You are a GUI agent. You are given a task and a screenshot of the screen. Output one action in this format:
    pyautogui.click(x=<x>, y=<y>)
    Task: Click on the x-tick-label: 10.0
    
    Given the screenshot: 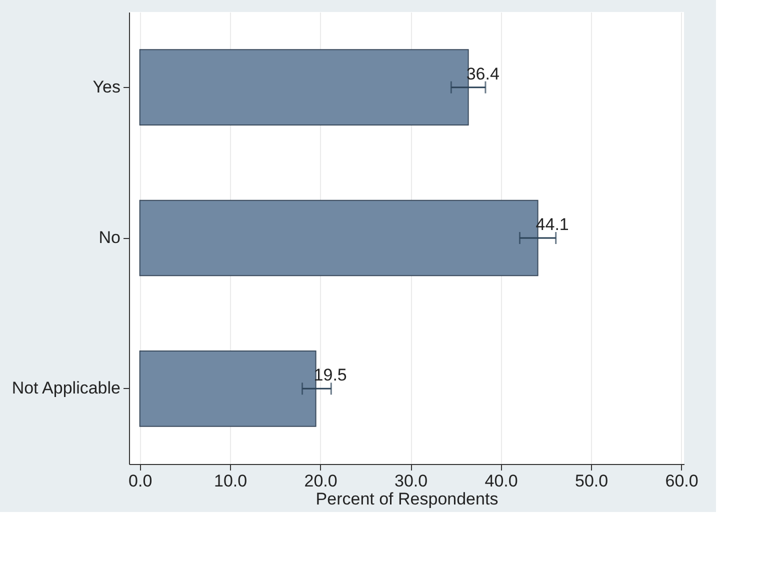 What is the action you would take?
    pyautogui.click(x=231, y=481)
    